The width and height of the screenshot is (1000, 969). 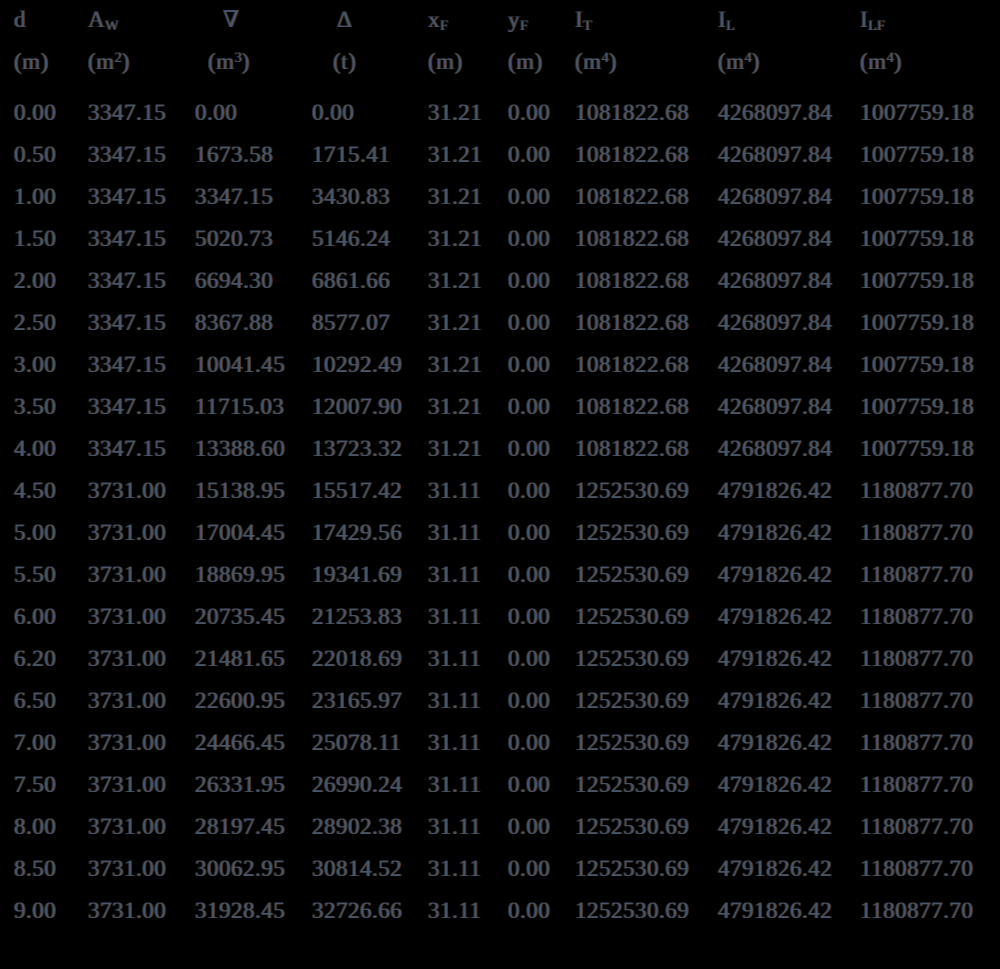 What do you see at coordinates (351, 322) in the screenshot?
I see `cell-disp: 8577.07` at bounding box center [351, 322].